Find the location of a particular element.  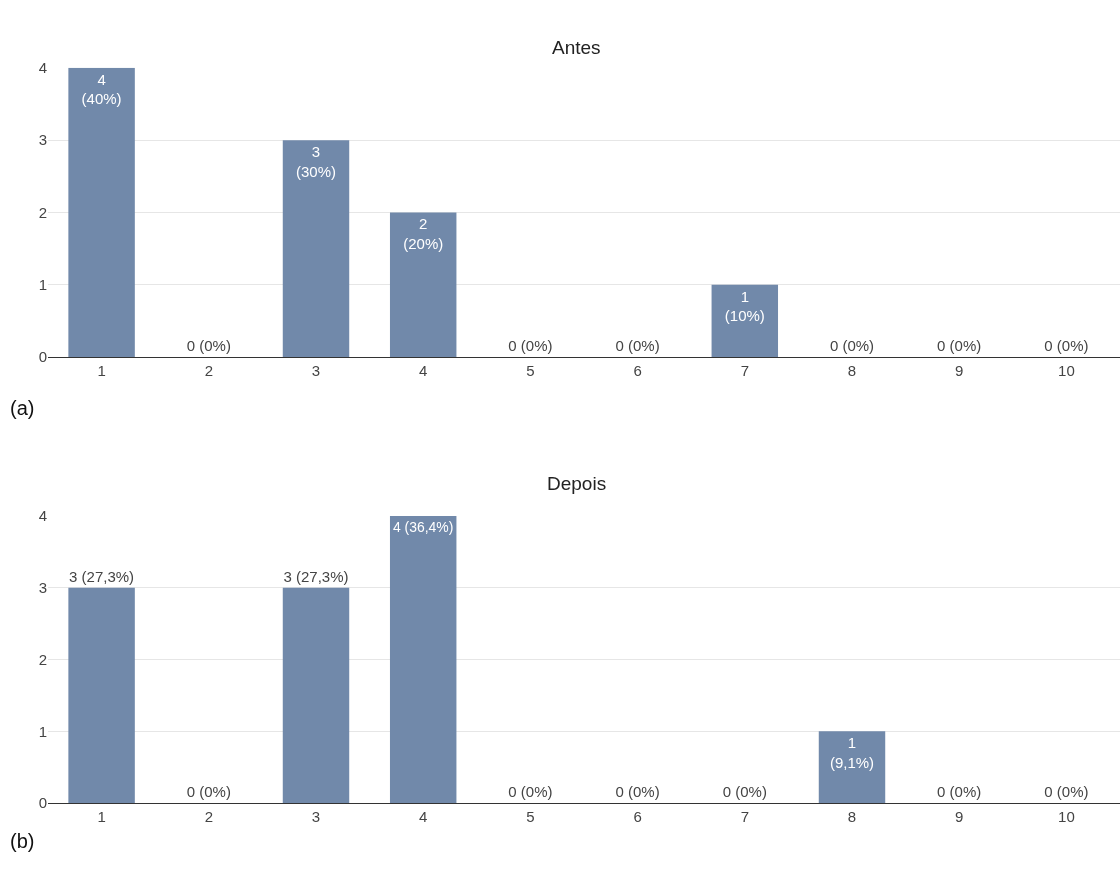

data-label: 2 (20%) is located at coordinates (423, 233).